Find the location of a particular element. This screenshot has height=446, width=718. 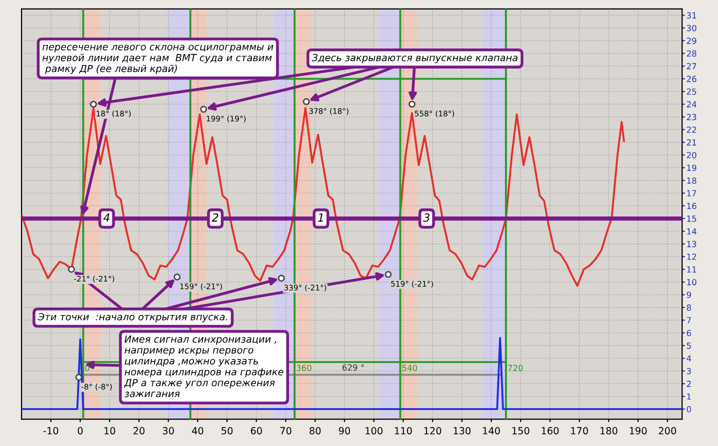

y-tick-label: 24 is located at coordinates (691, 104).